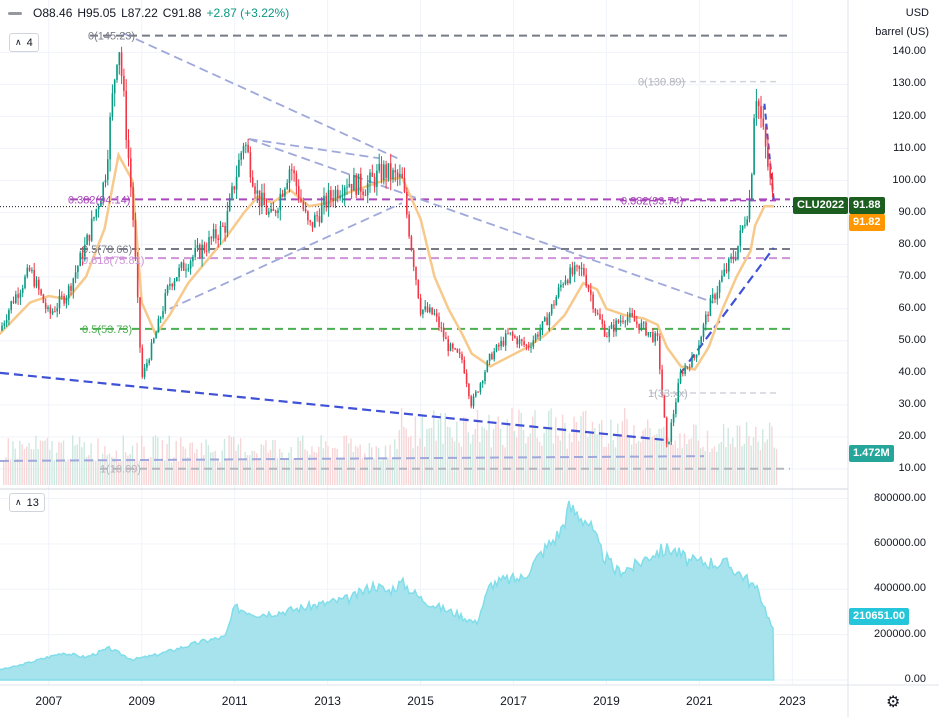  Describe the element at coordinates (912, 211) in the screenshot. I see `price-tick-label: 90.00` at that location.